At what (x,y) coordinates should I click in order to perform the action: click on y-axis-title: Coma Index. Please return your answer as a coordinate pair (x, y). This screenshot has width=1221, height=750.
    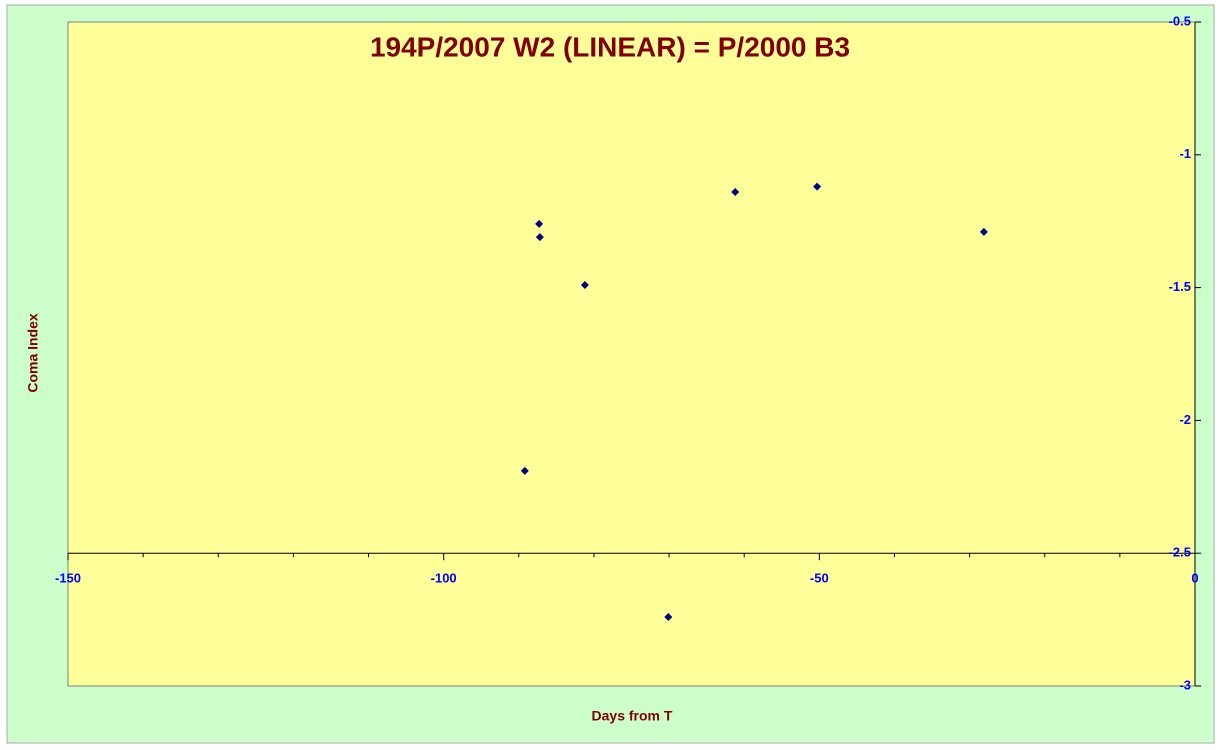
    Looking at the image, I should click on (33, 353).